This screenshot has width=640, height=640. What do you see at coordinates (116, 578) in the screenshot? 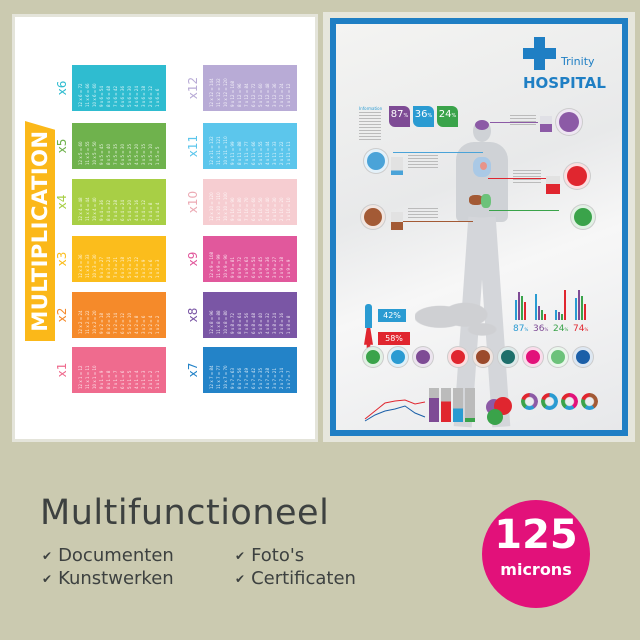
I see `feature-label: Kunstwerken` at bounding box center [116, 578].